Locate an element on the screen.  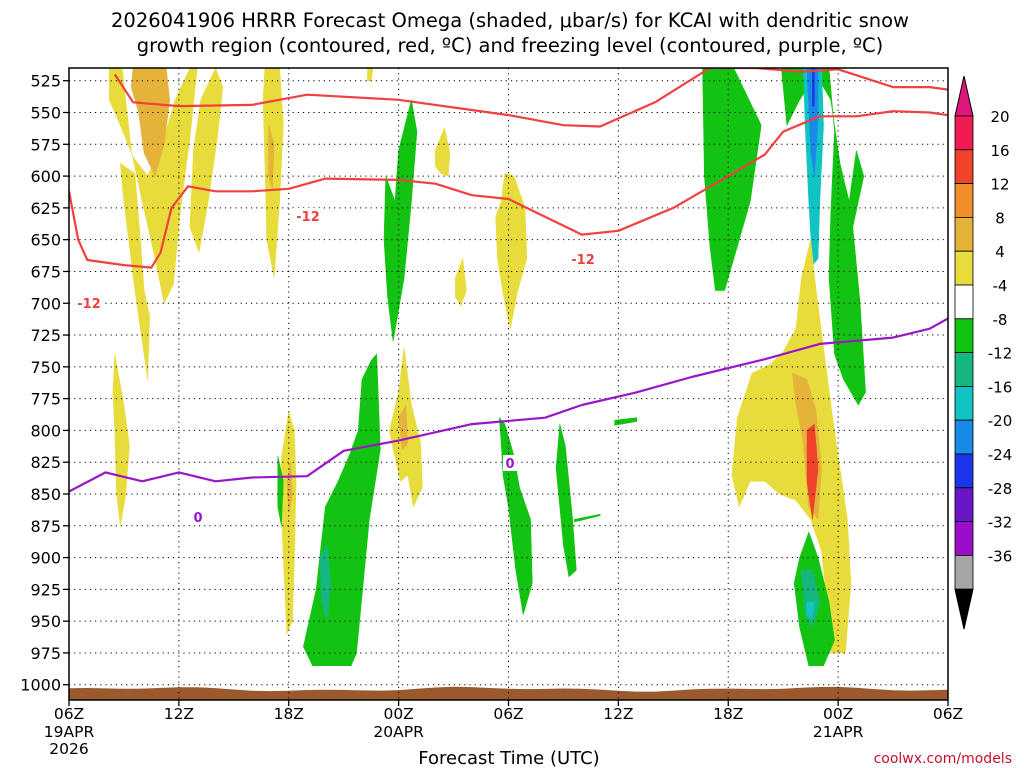
colorbar-label-0: 20 is located at coordinates (999, 117).